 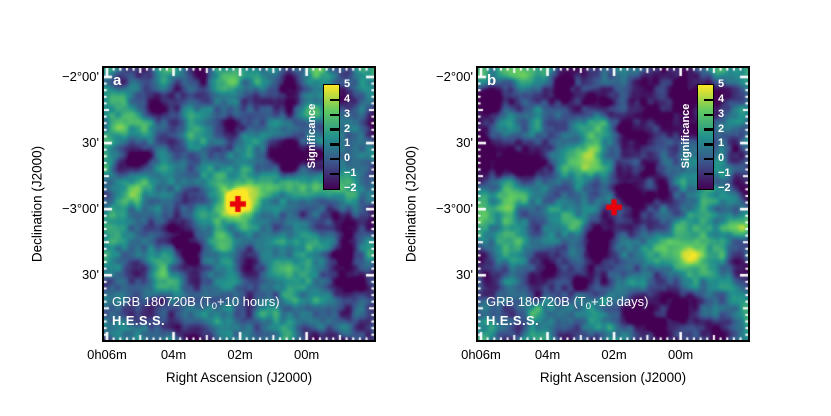 What do you see at coordinates (239, 377) in the screenshot?
I see `x-axis-title-a: Right Ascension (J2000)` at bounding box center [239, 377].